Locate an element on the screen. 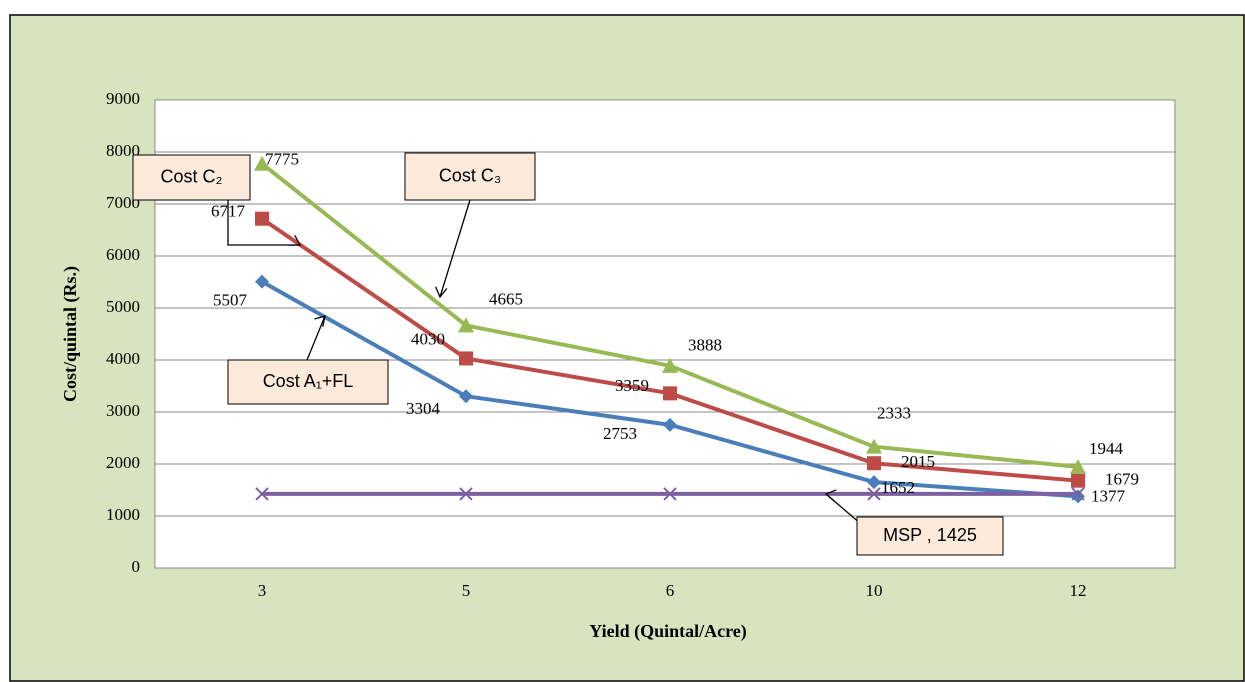 Image resolution: width=1245 pixels, height=682 pixels. data-label: 1377 is located at coordinates (1108, 495).